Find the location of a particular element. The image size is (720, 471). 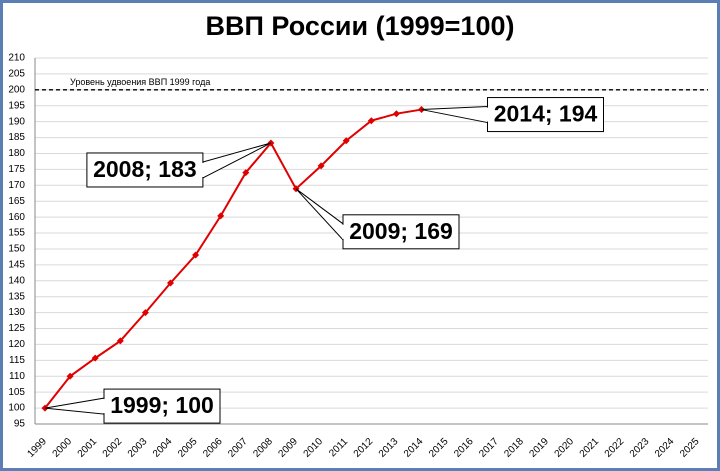

y-tick-label: 125 is located at coordinates (16, 328).